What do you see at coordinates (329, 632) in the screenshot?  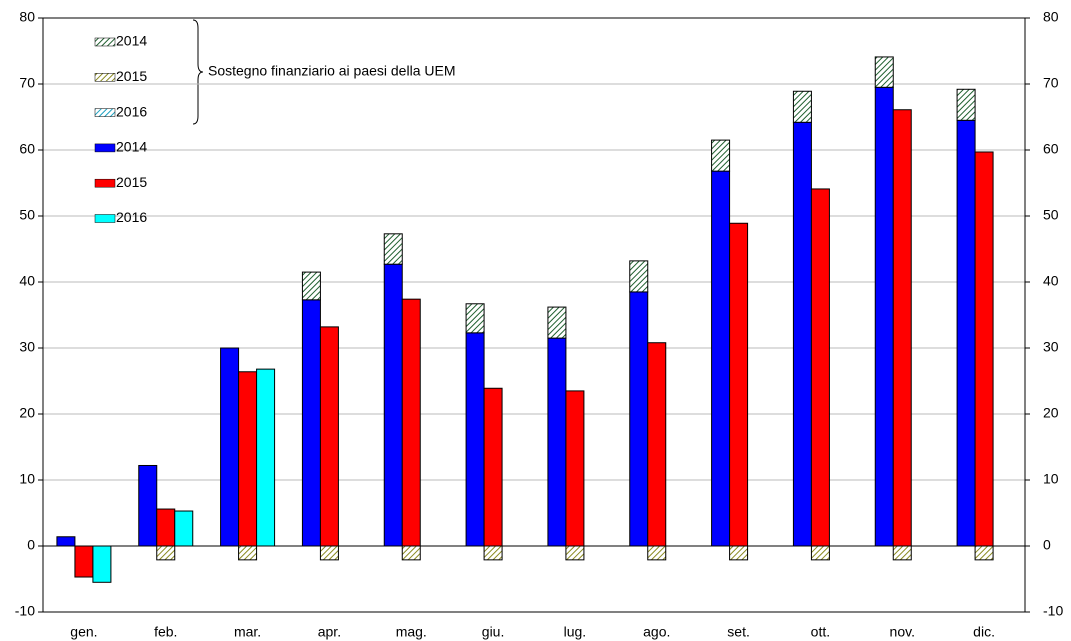 I see `x-tick-label: apr.` at bounding box center [329, 632].